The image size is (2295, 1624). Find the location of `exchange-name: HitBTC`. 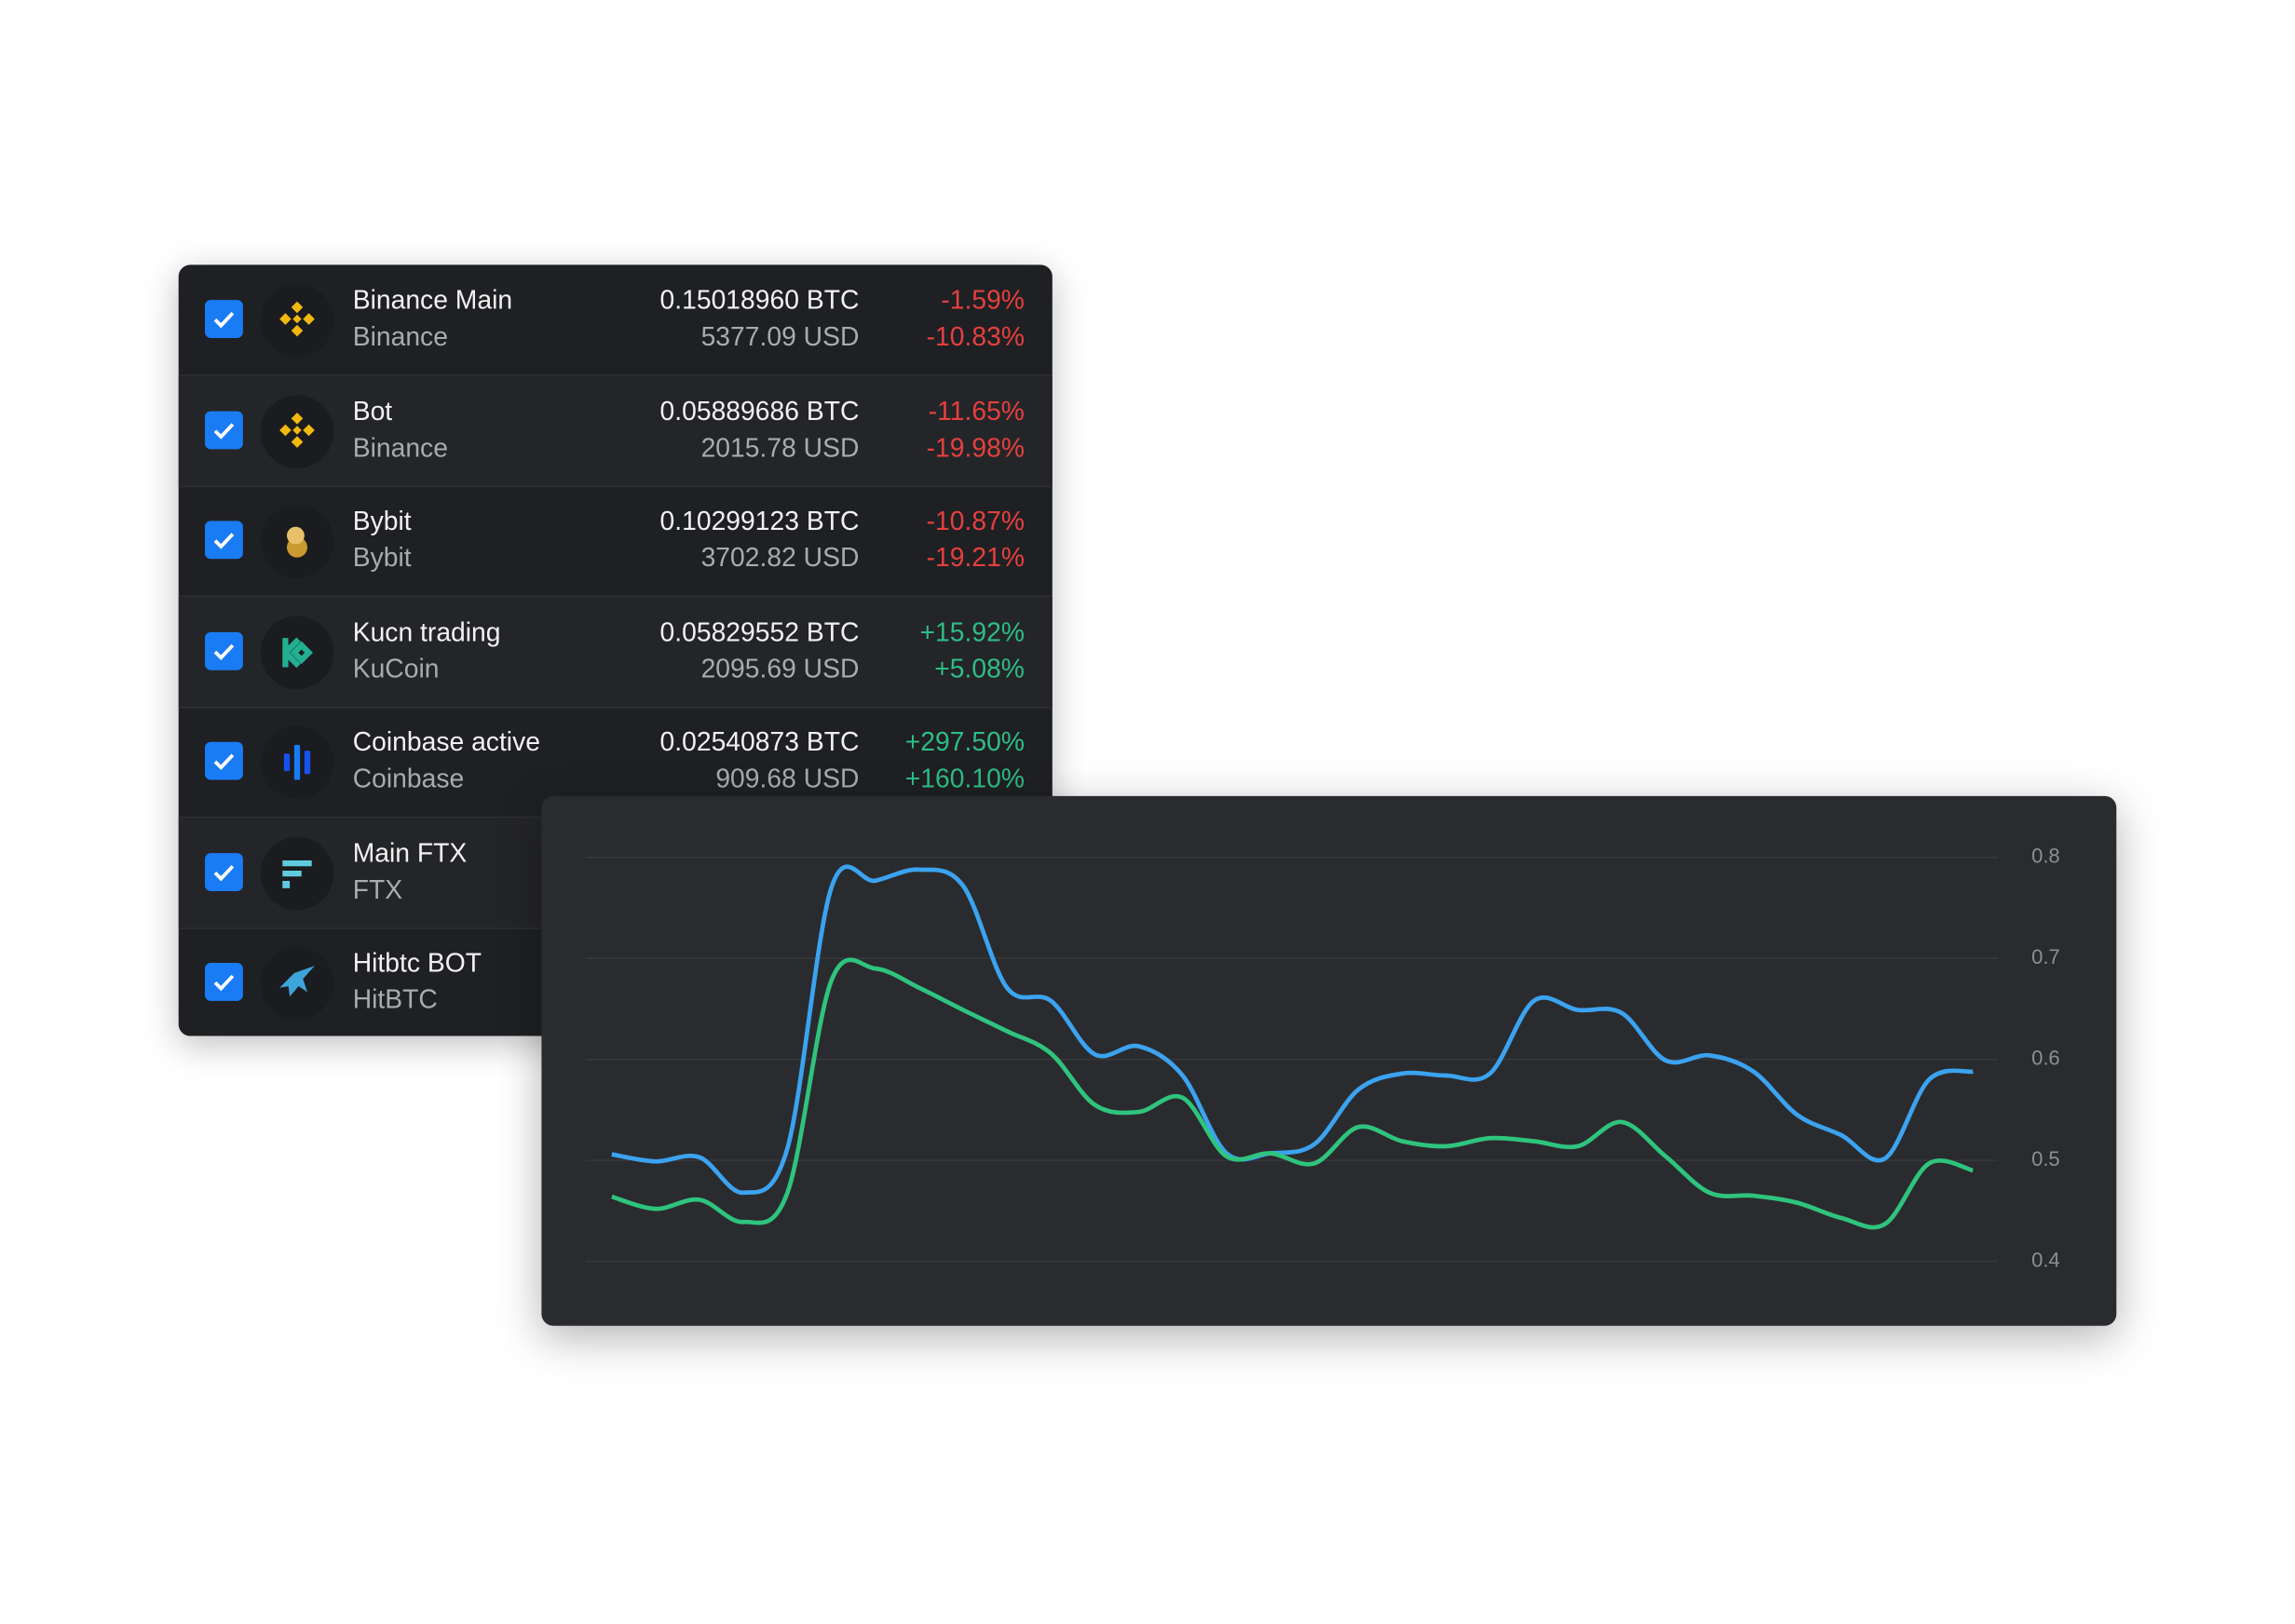

exchange-name: HitBTC is located at coordinates (395, 999).